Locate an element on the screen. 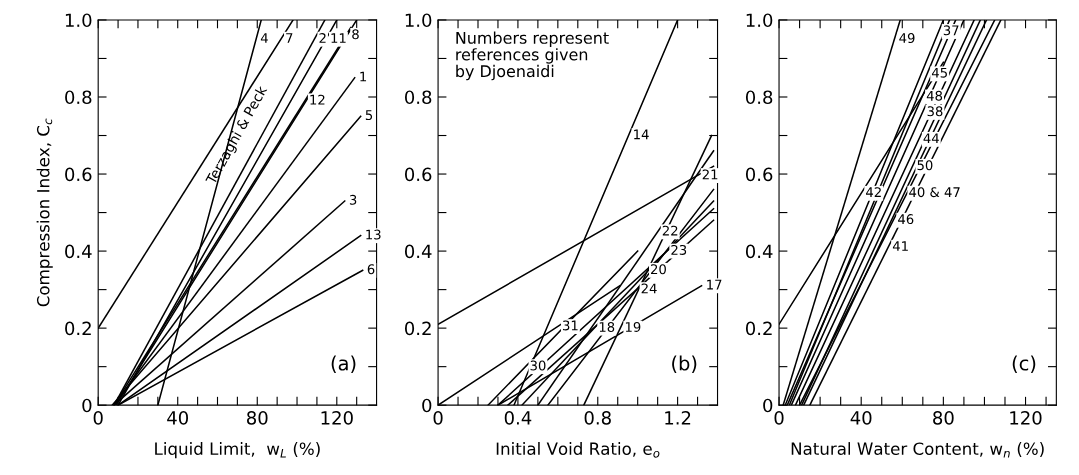  annotation: 42 is located at coordinates (873, 192).